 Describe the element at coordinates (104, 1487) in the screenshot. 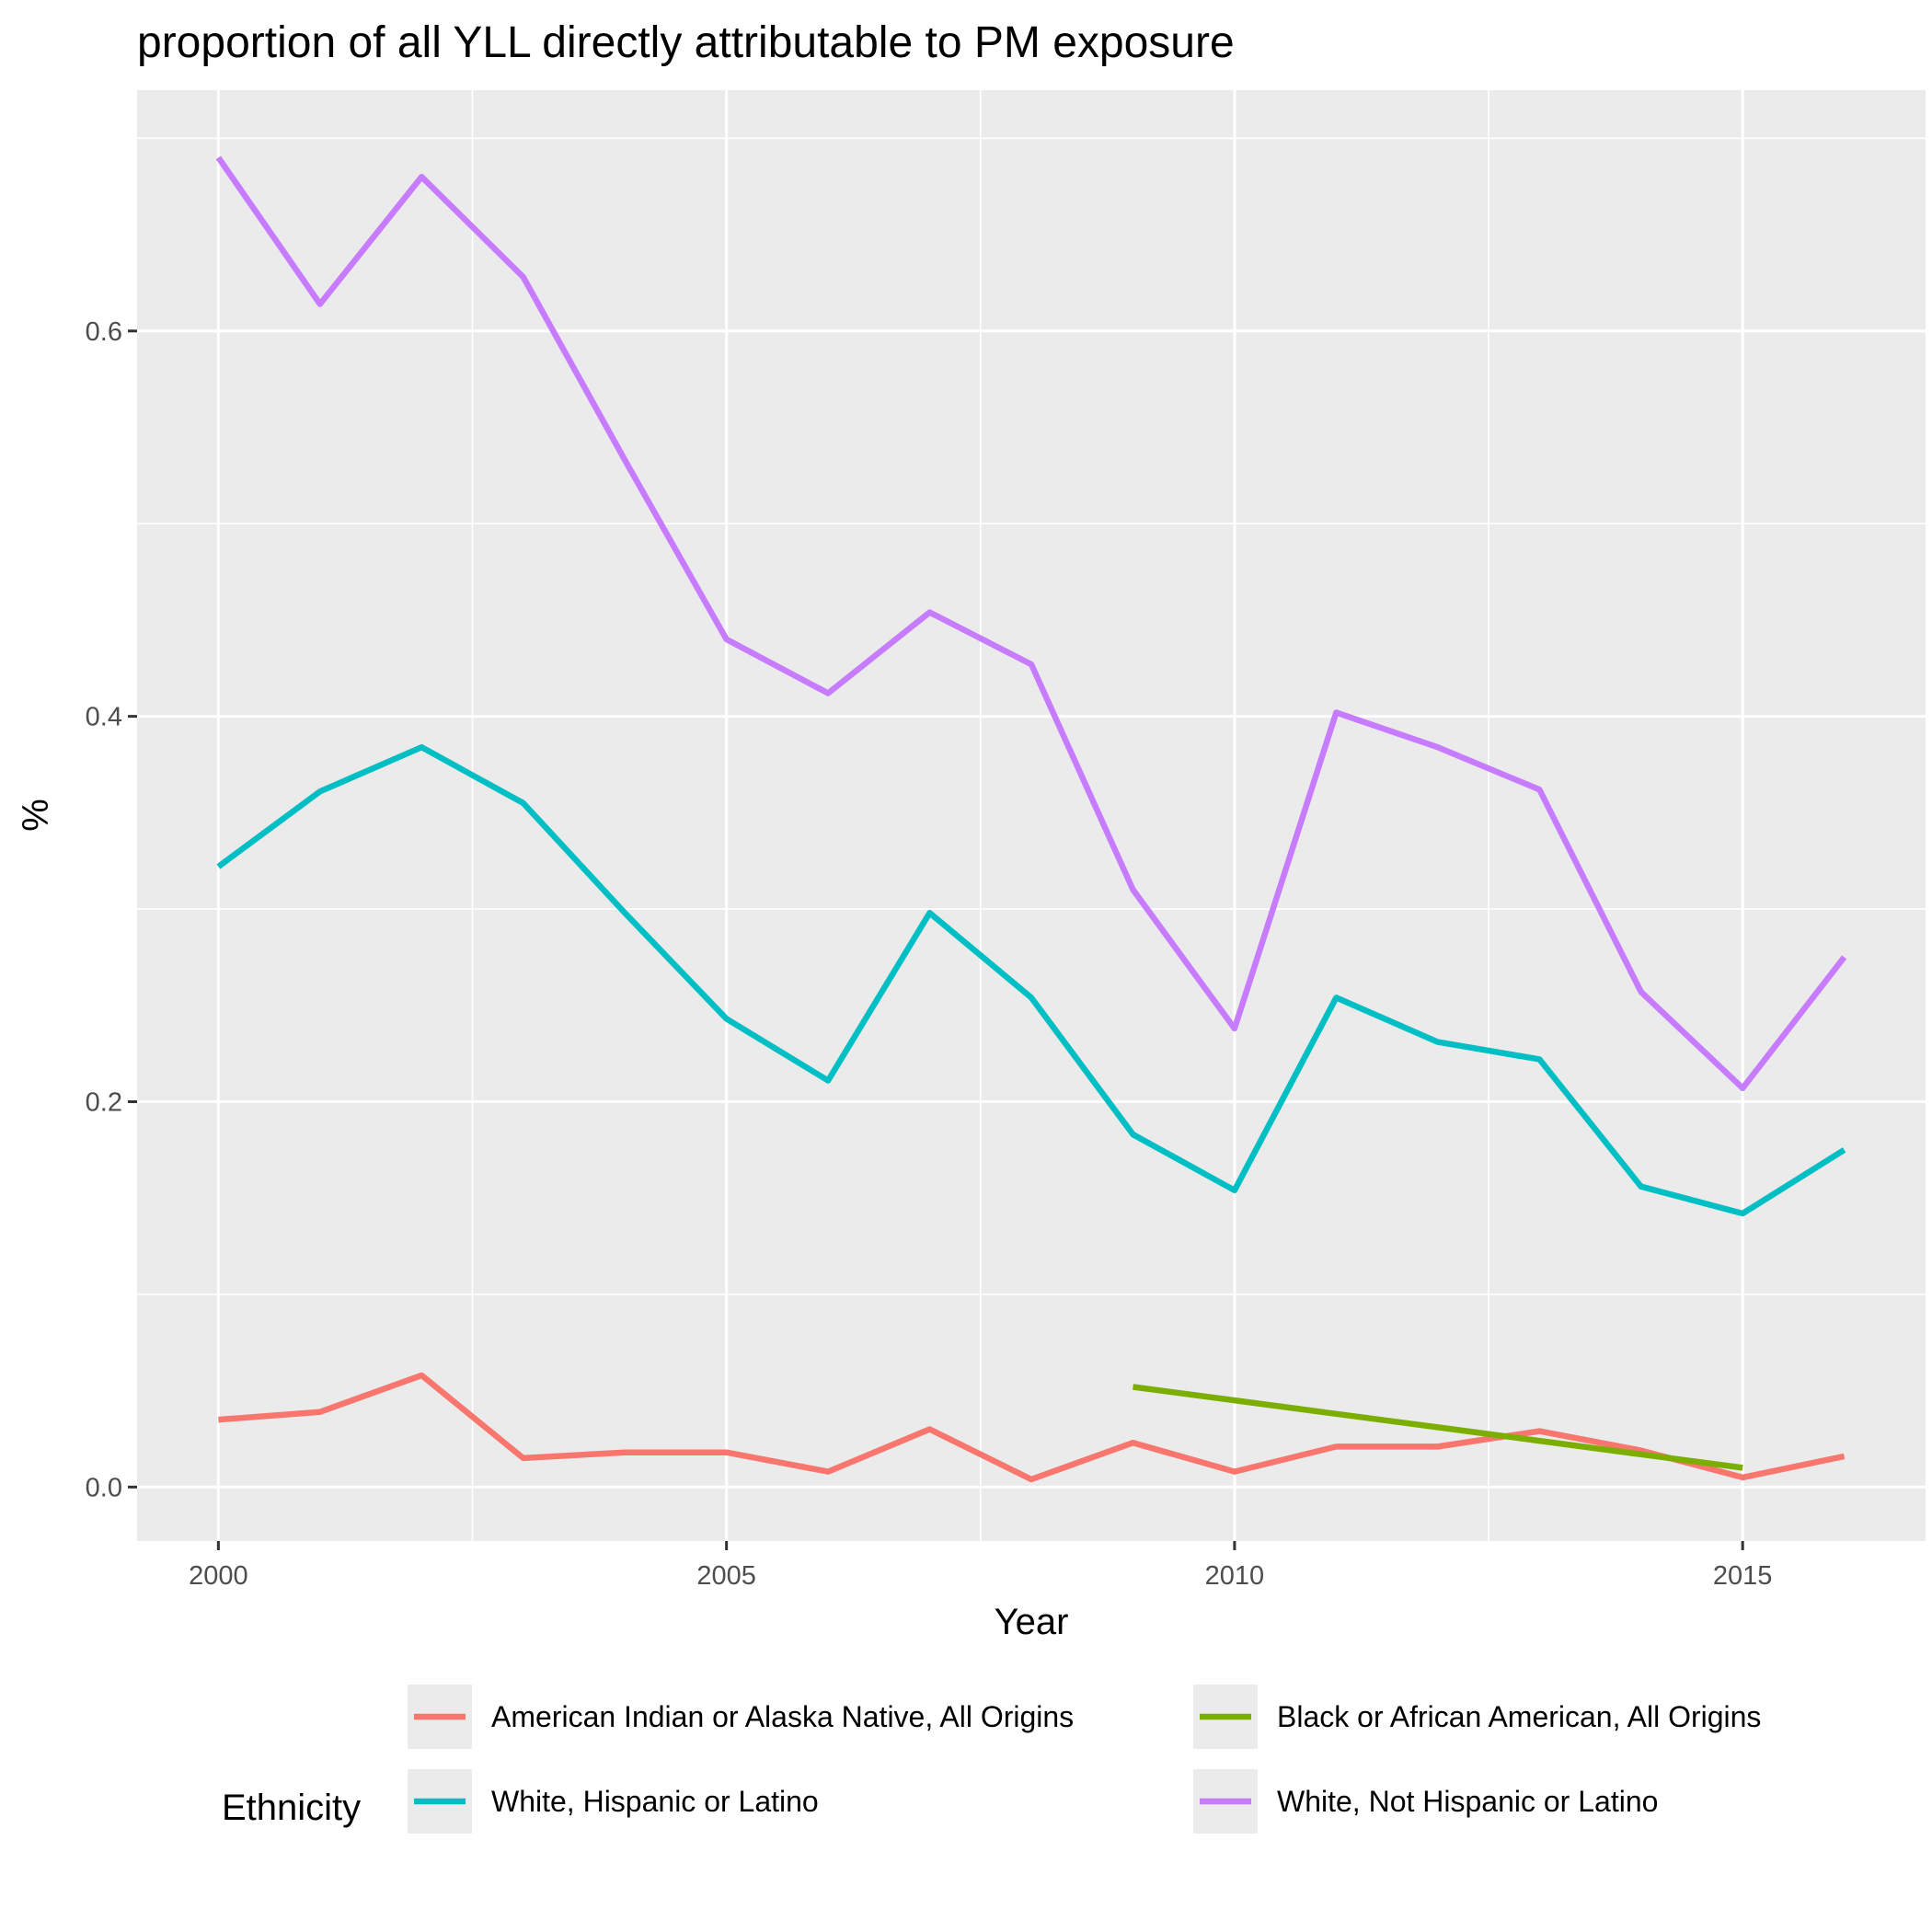

I see `y-tick-label: 0.0` at that location.